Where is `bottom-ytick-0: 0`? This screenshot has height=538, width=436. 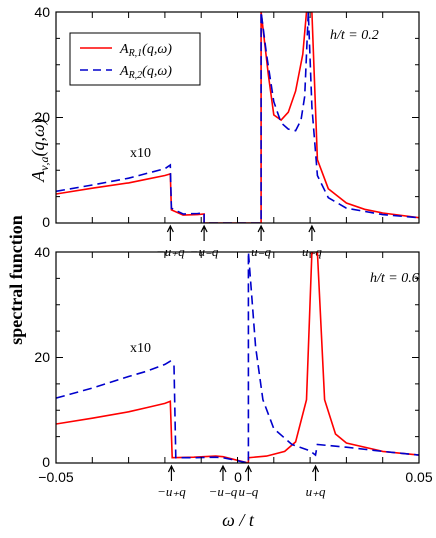 bottom-ytick-0: 0 is located at coordinates (46, 462).